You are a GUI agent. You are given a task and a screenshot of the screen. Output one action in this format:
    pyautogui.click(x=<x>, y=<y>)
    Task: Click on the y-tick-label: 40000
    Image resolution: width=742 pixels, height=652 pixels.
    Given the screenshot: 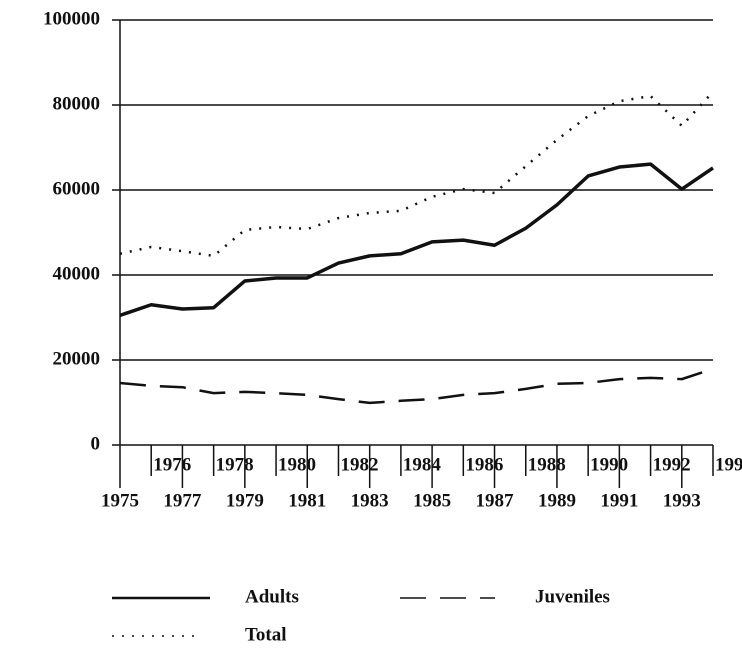 What is the action you would take?
    pyautogui.click(x=77, y=273)
    